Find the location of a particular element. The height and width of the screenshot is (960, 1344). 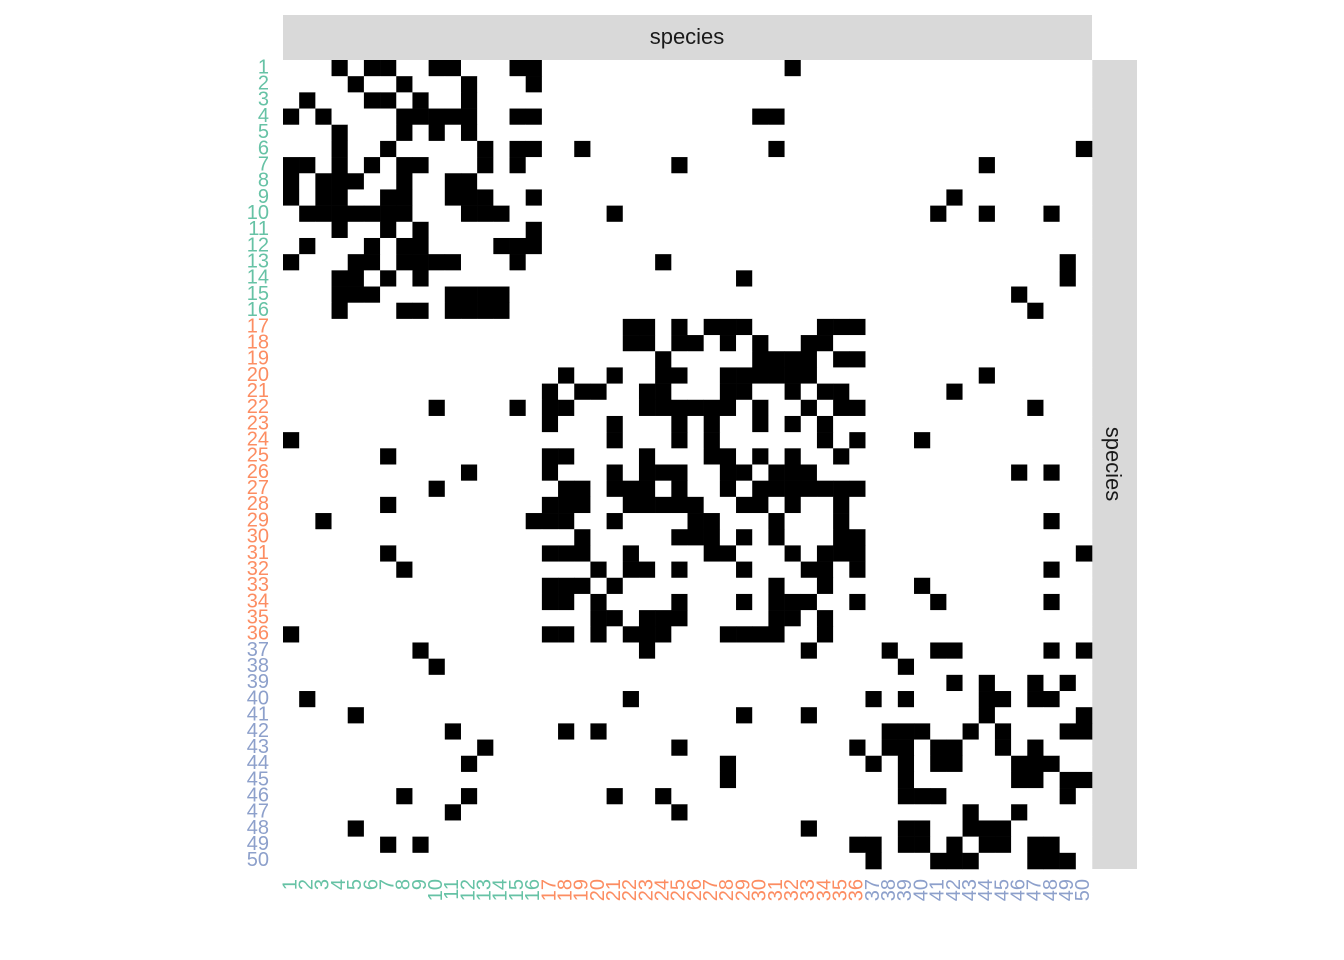

y-tick-label: 15 is located at coordinates (258, 294).